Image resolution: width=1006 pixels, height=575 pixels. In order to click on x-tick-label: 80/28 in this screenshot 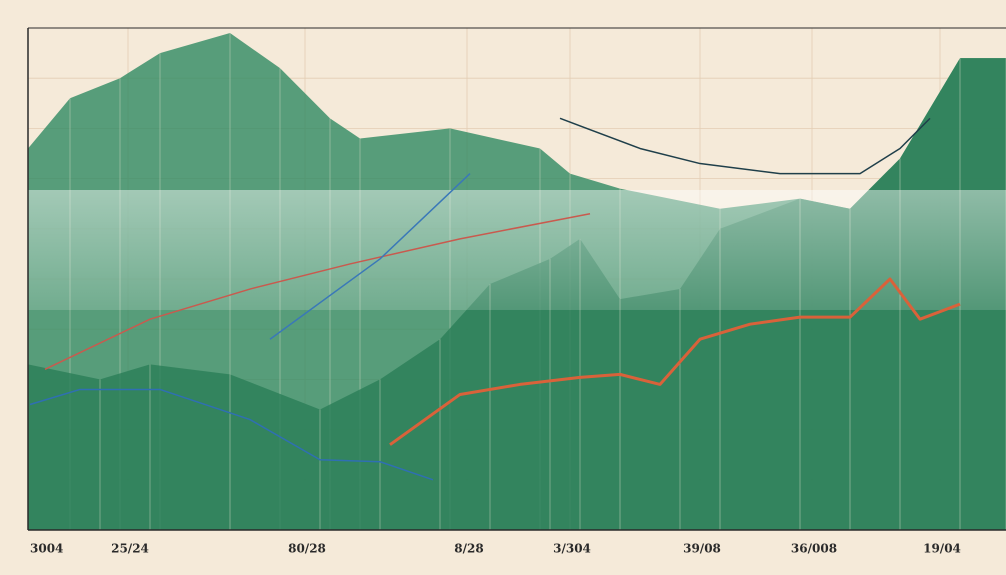, I will do `click(307, 549)`.